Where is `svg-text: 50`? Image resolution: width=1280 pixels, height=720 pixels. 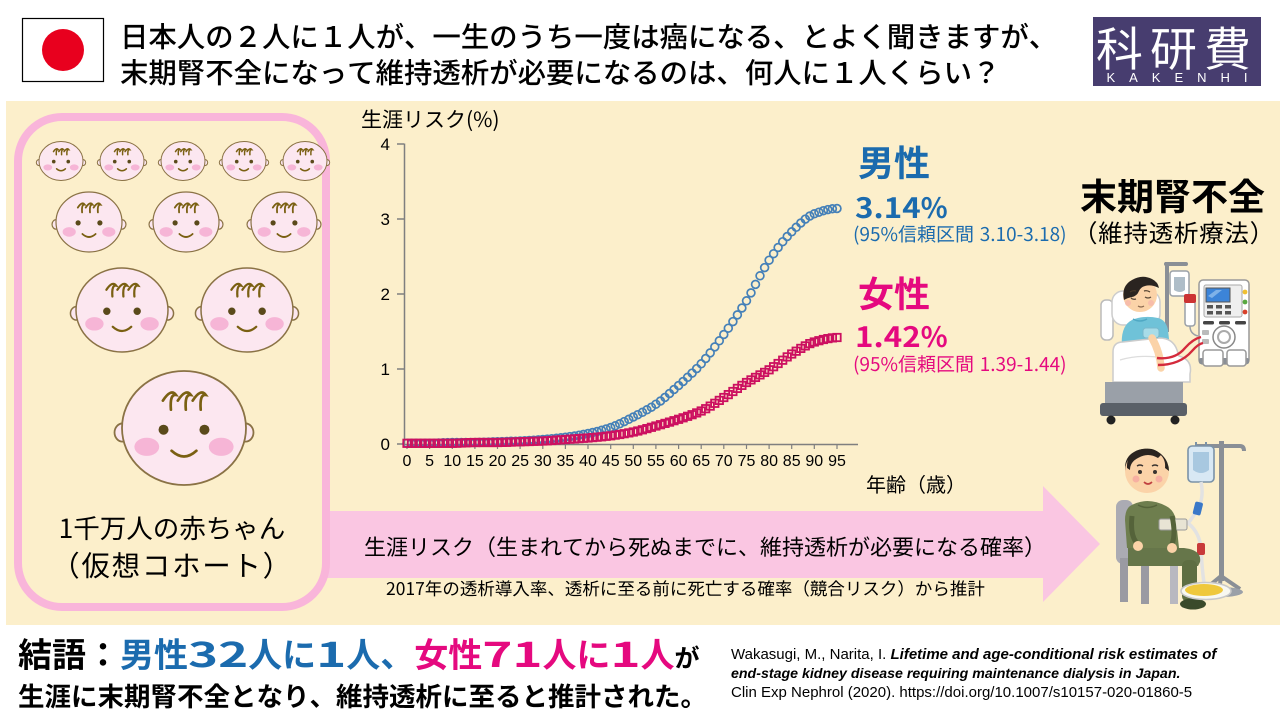 svg-text: 50 is located at coordinates (633, 461).